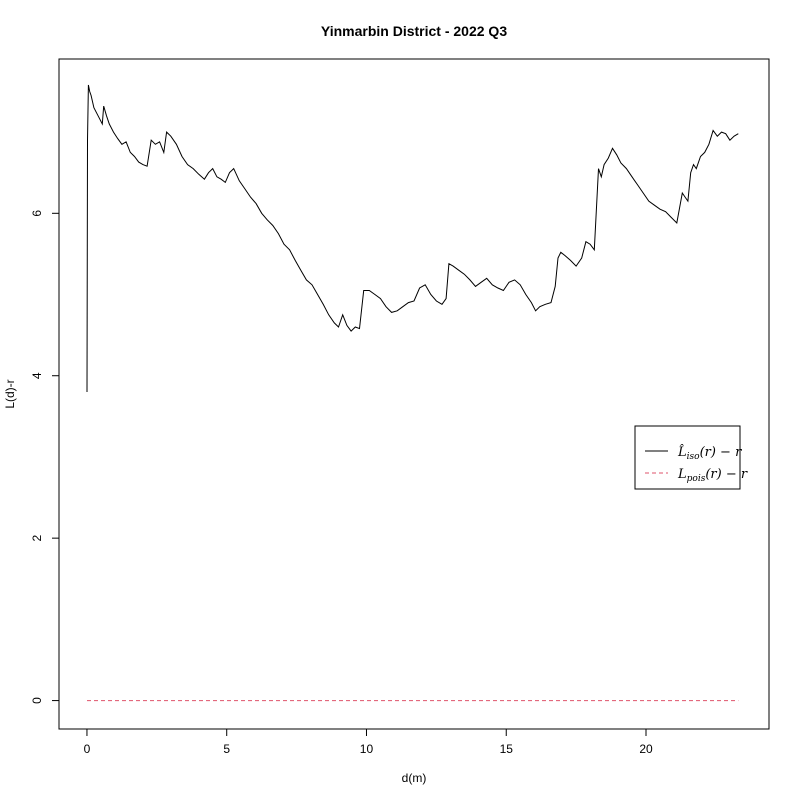 The image size is (800, 800). Describe the element at coordinates (10, 393) in the screenshot. I see `y-axis-label: L(d)-r` at that location.